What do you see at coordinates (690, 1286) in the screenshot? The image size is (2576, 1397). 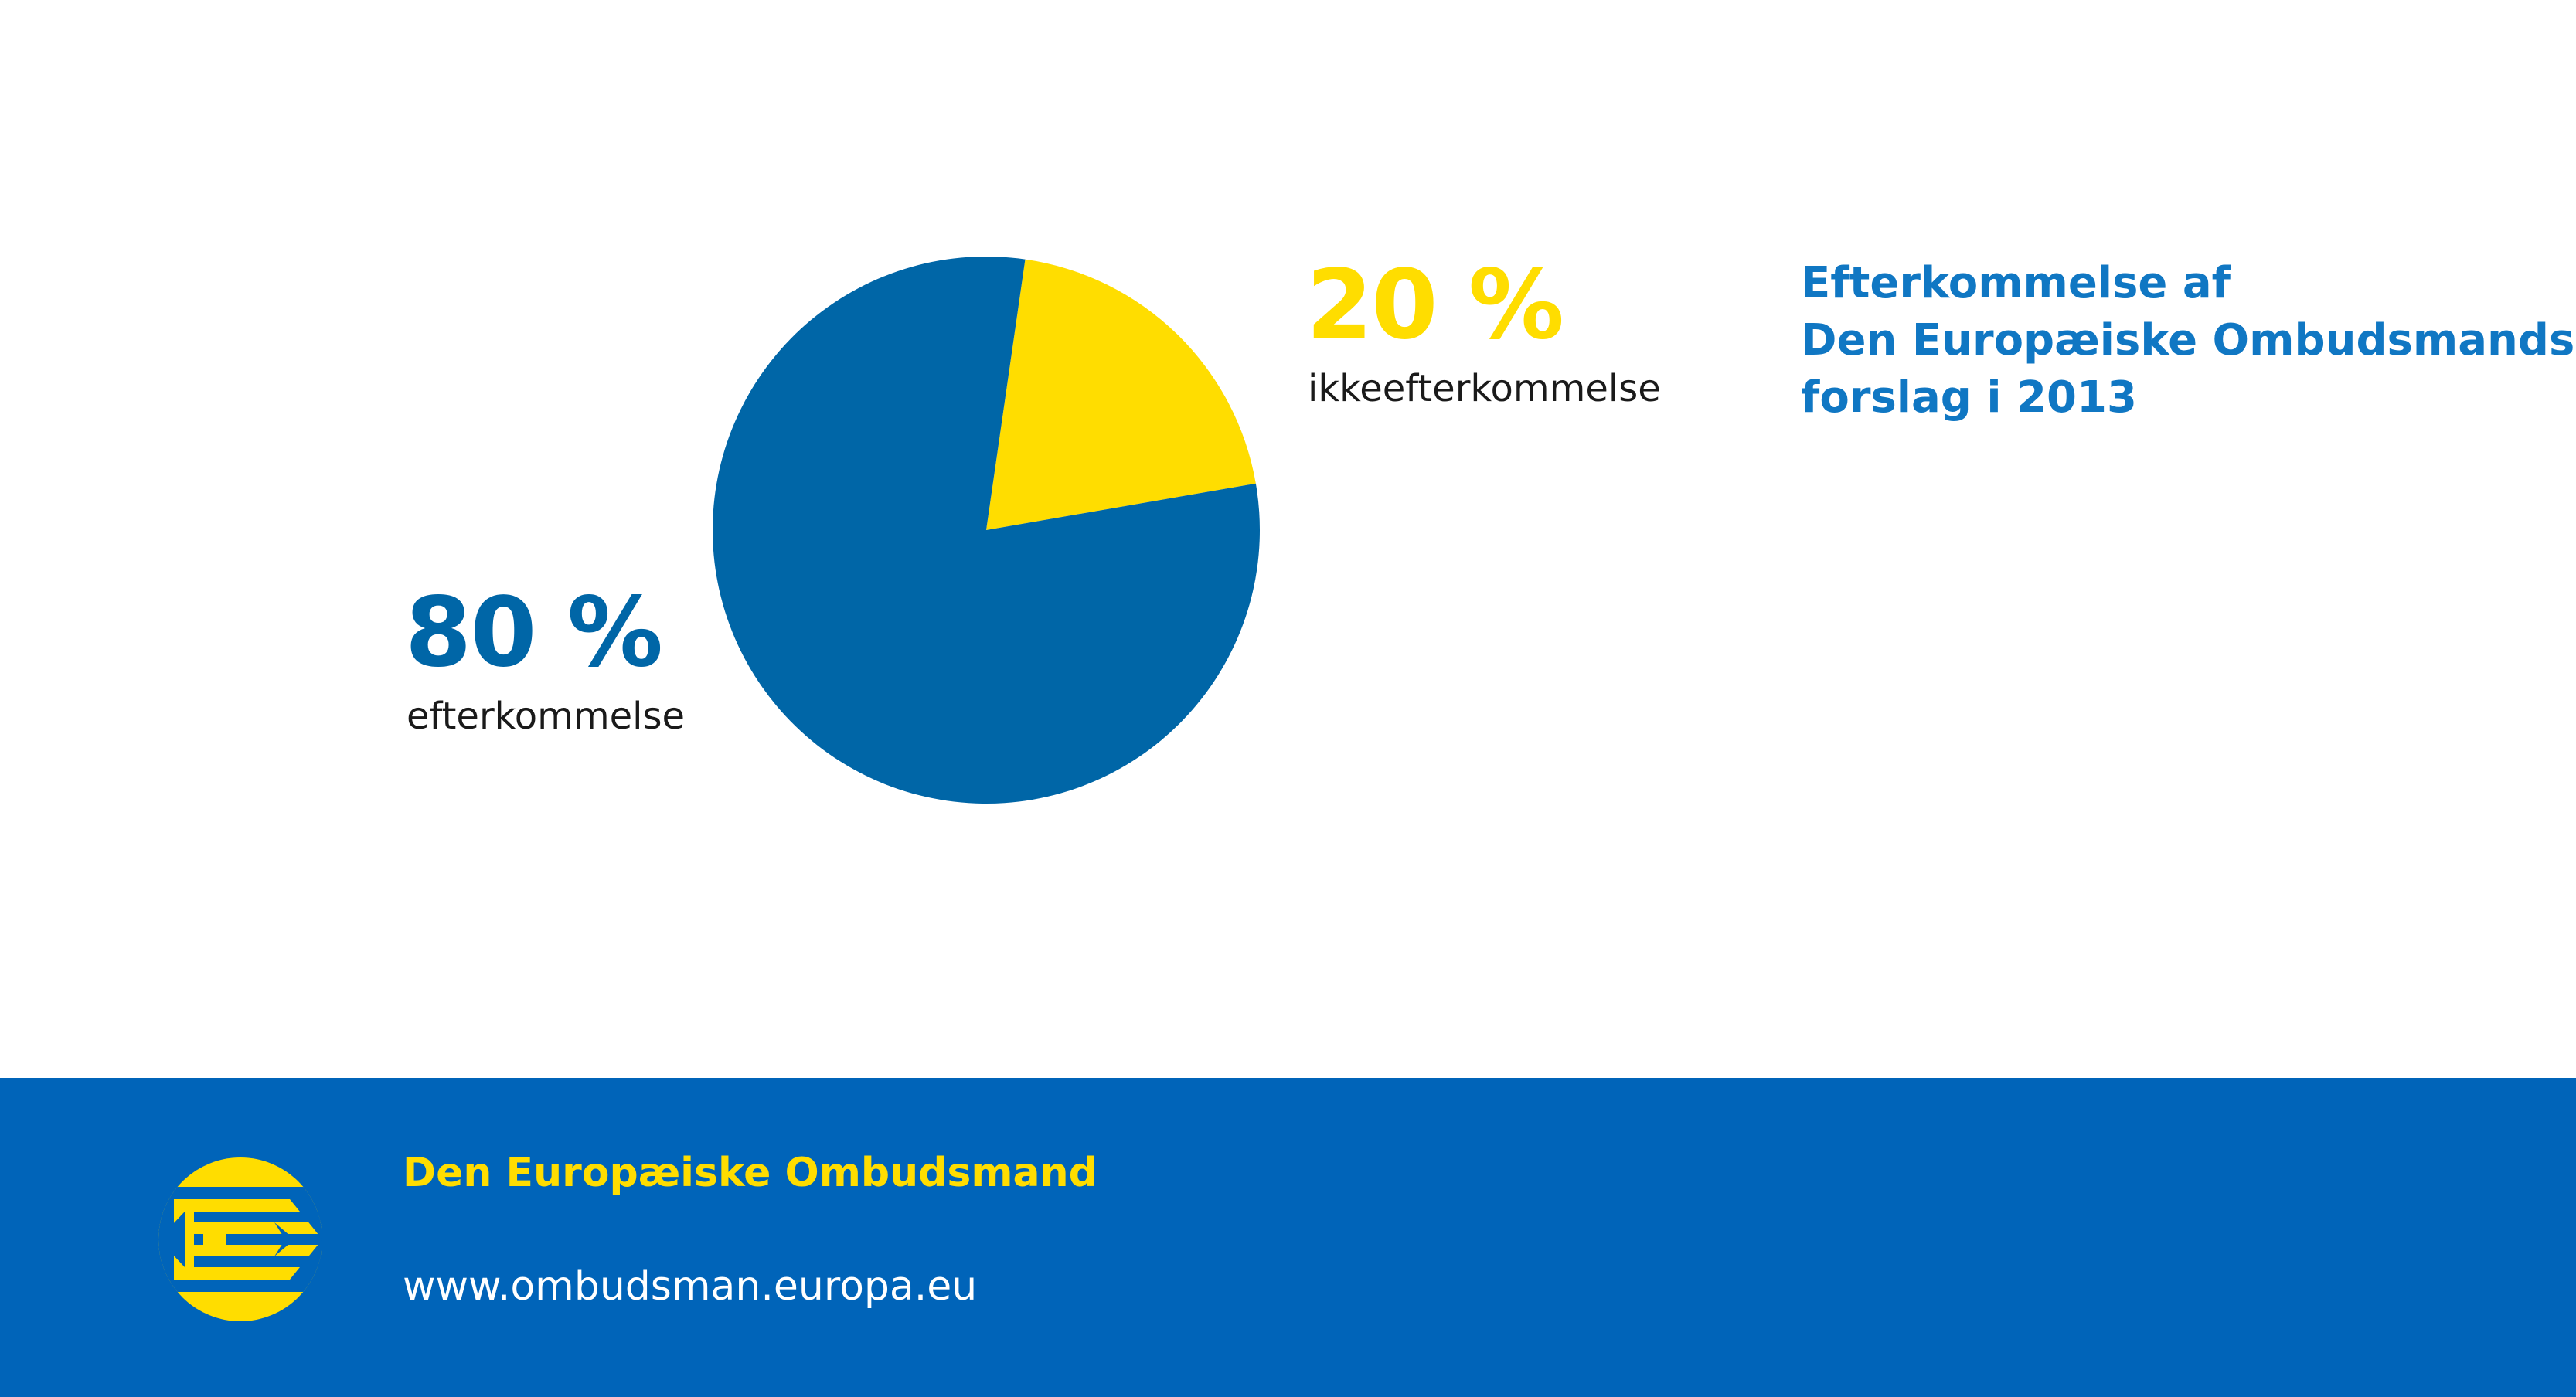 I see `footer-website-link: www.ombudsman.europa.eu` at bounding box center [690, 1286].